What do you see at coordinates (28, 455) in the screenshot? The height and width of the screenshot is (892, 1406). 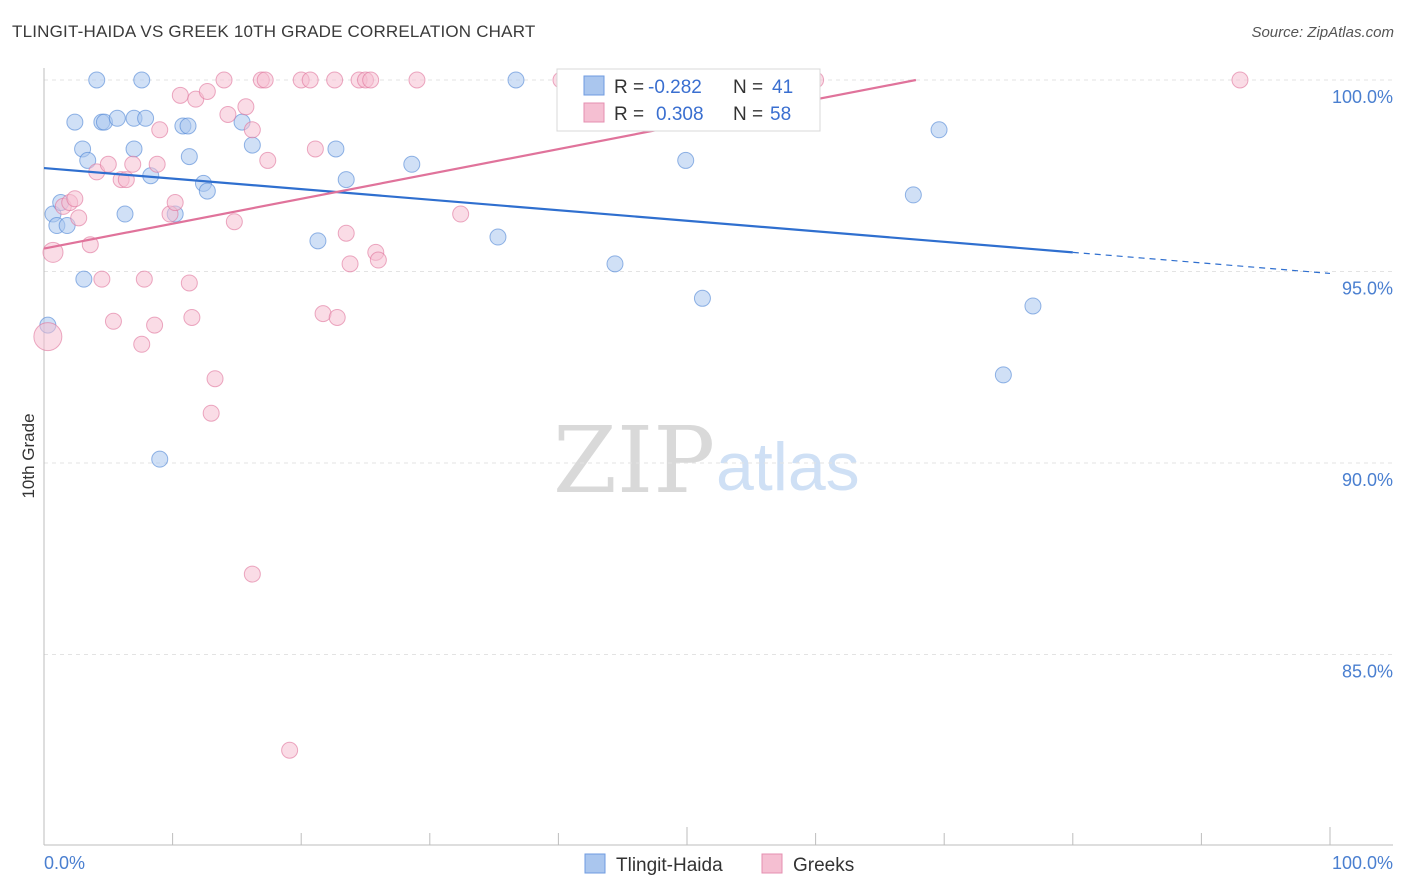 I see `y-axis-label: 10th Grade` at bounding box center [28, 455].